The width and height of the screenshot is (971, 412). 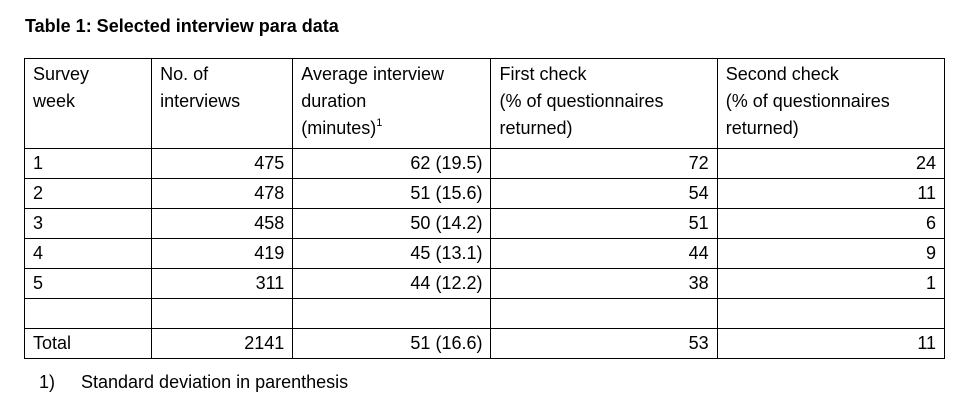 What do you see at coordinates (88, 283) in the screenshot?
I see `cell-week: 5` at bounding box center [88, 283].